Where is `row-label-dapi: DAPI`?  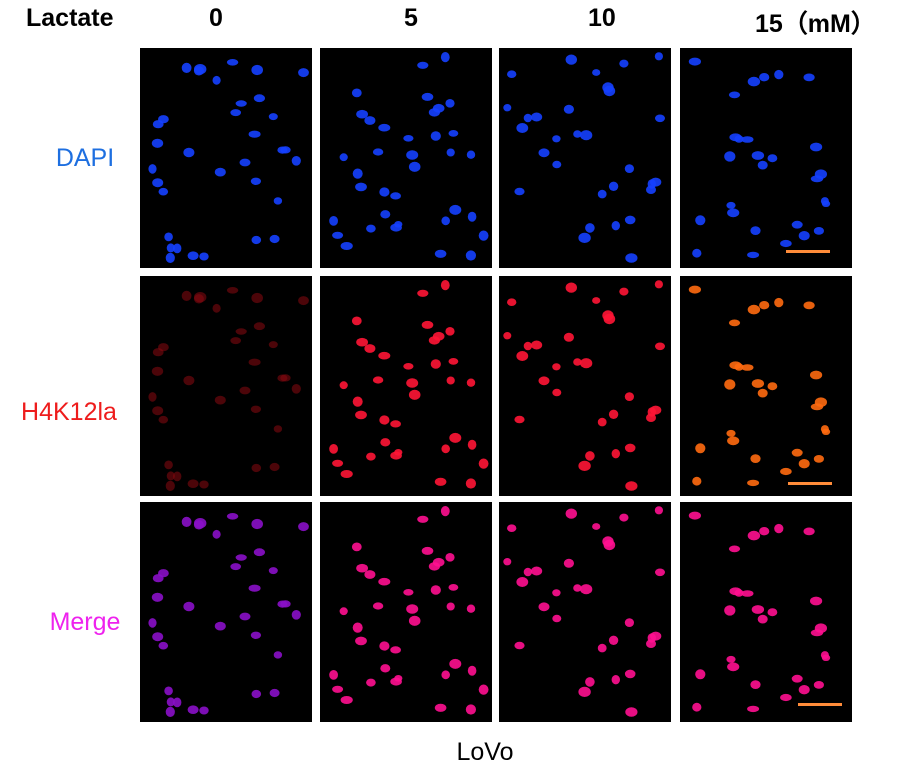 row-label-dapi: DAPI is located at coordinates (85, 158).